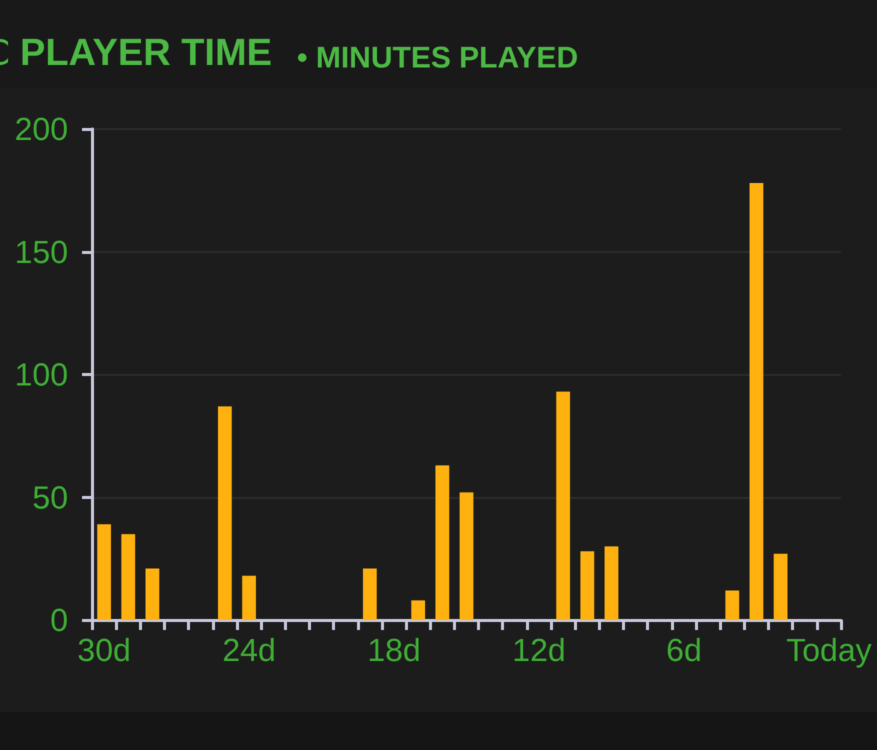 This screenshot has width=877, height=750. I want to click on y-tick-label: 100, so click(41, 374).